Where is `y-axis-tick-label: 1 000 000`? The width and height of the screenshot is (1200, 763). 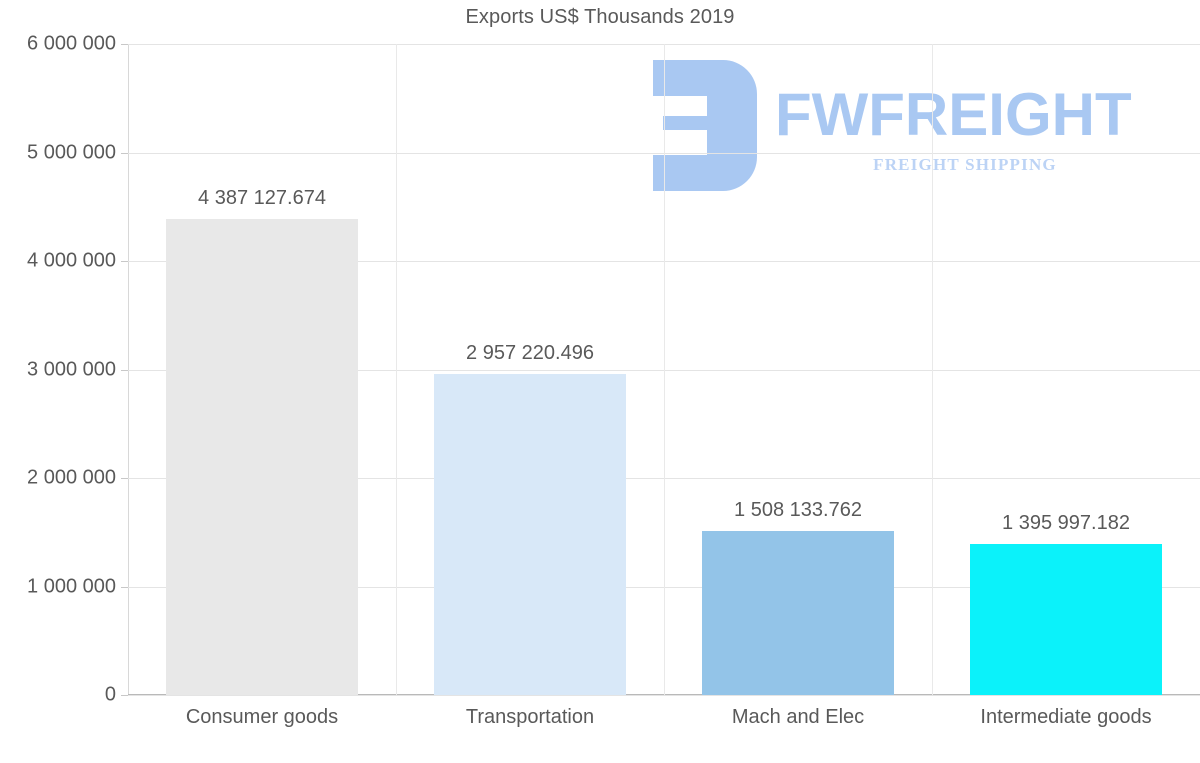
y-axis-tick-label: 1 000 000 is located at coordinates (71, 586).